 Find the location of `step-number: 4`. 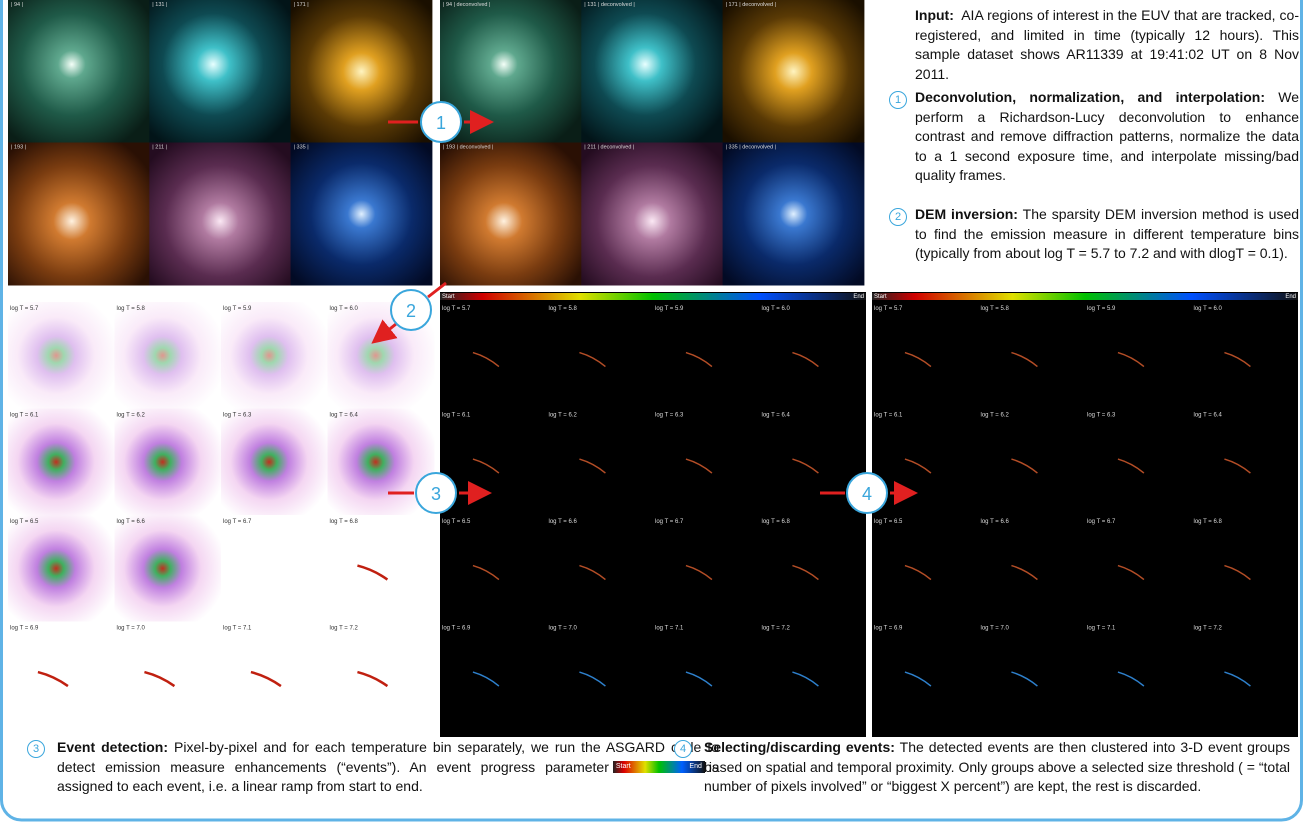

step-number: 4 is located at coordinates (867, 494).